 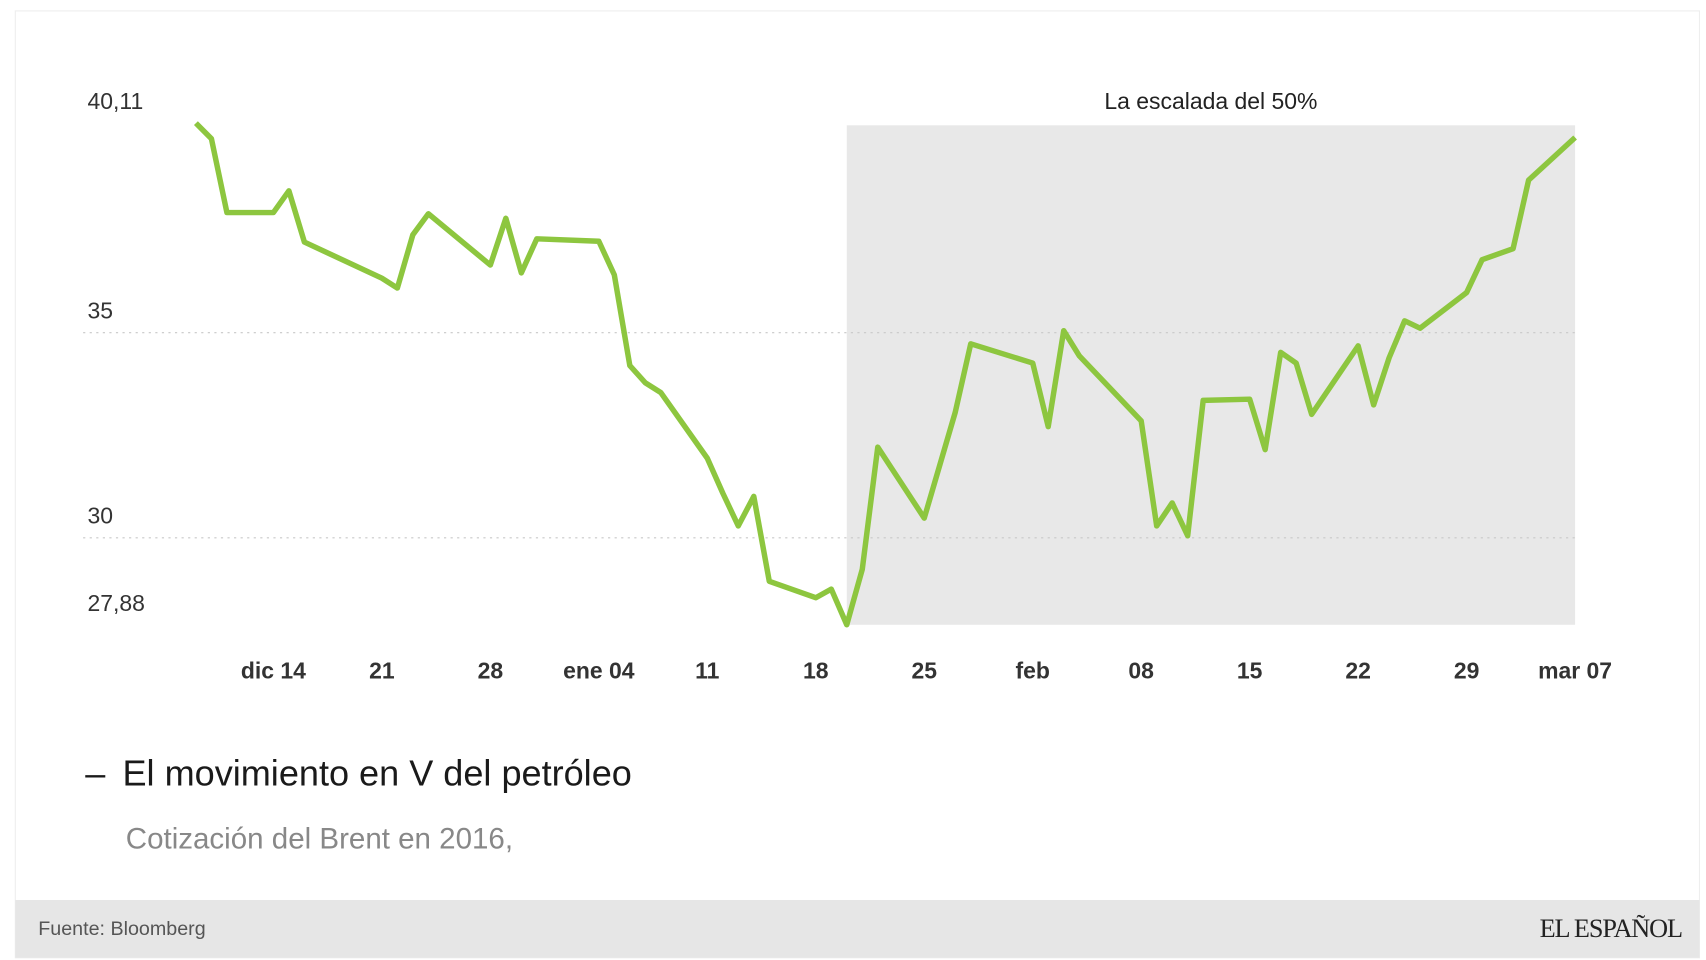 What do you see at coordinates (382, 671) in the screenshot?
I see `x-tick-label: 21` at bounding box center [382, 671].